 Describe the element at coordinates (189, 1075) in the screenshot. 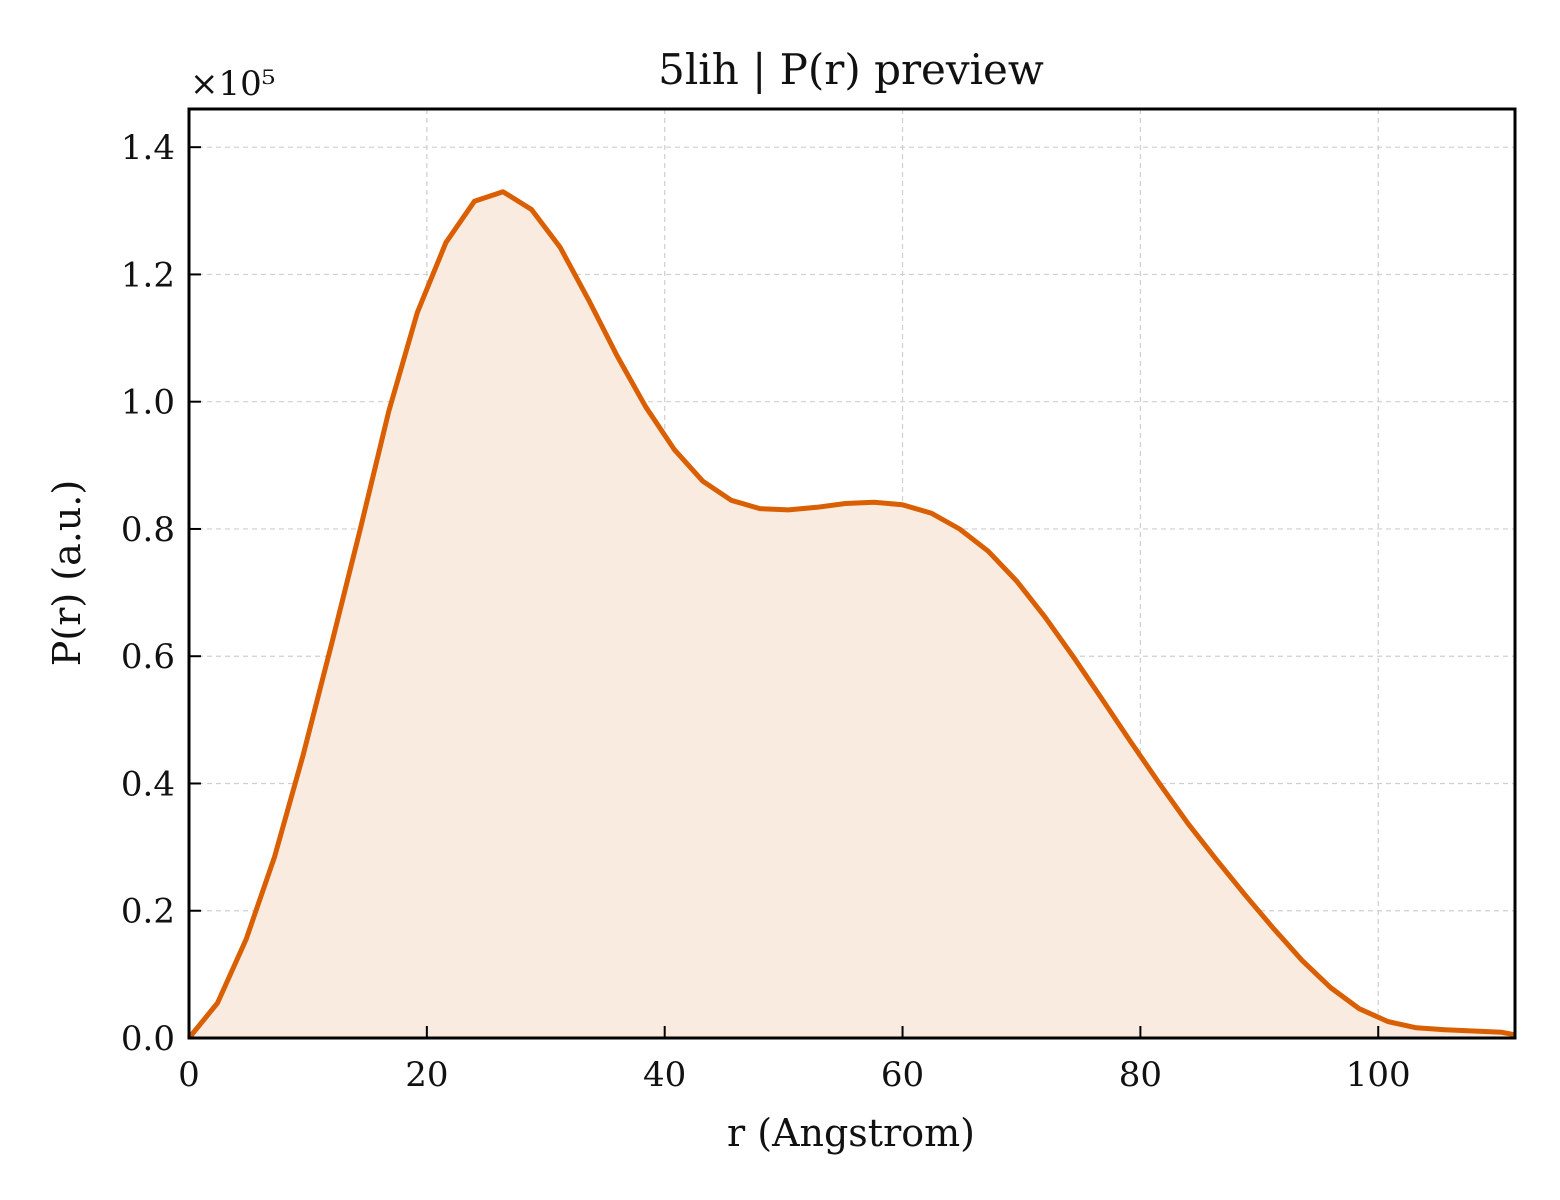

I see `x-tick-label: 0` at that location.